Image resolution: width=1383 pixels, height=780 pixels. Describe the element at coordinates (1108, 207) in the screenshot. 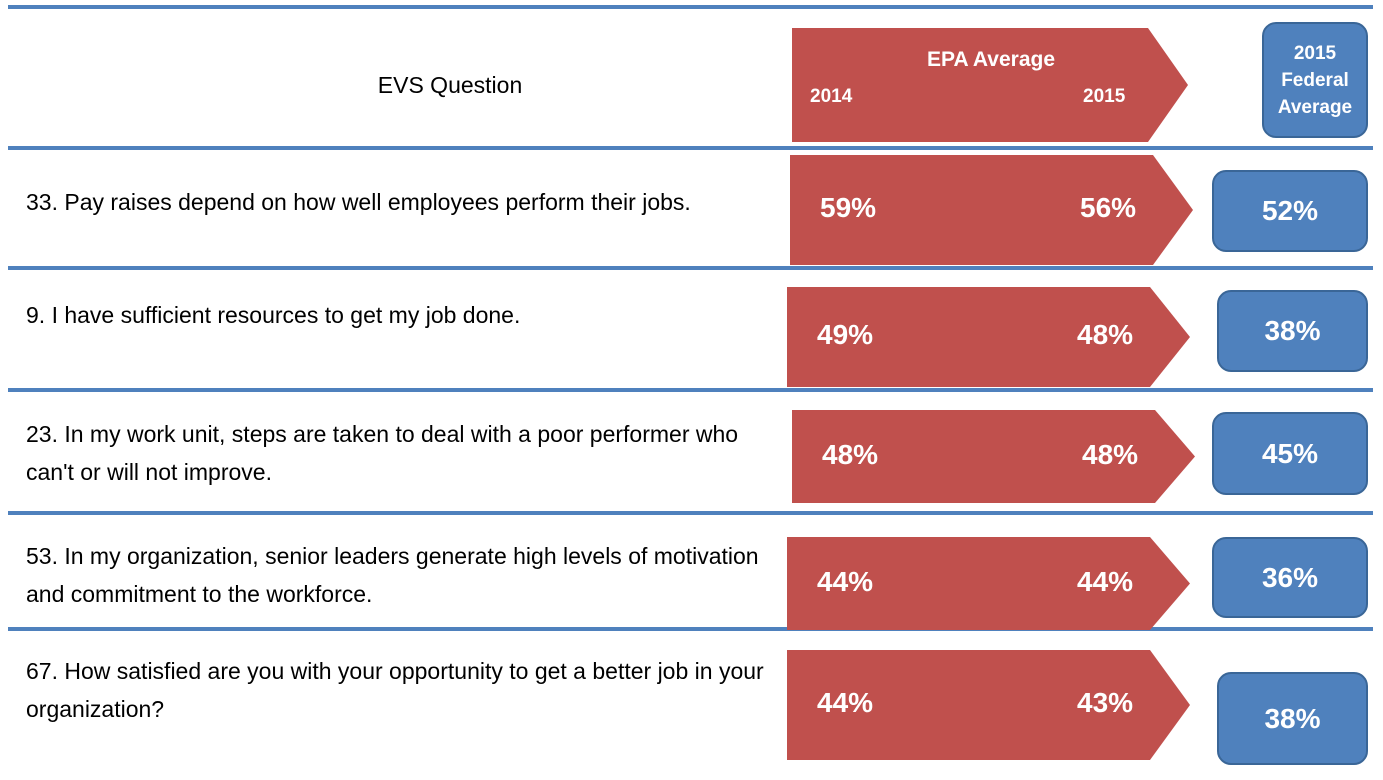

I see `epa-2015: 56%` at that location.